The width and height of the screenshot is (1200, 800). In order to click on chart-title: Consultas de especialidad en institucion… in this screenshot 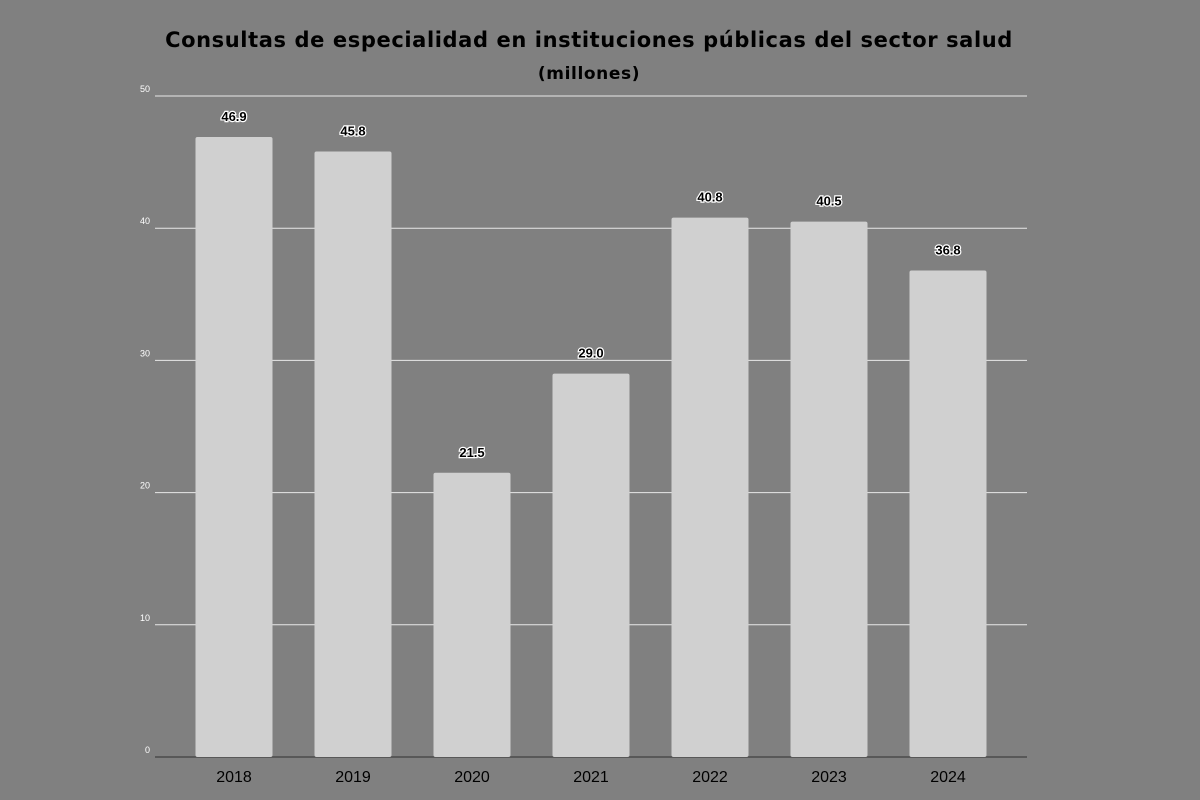, I will do `click(589, 40)`.